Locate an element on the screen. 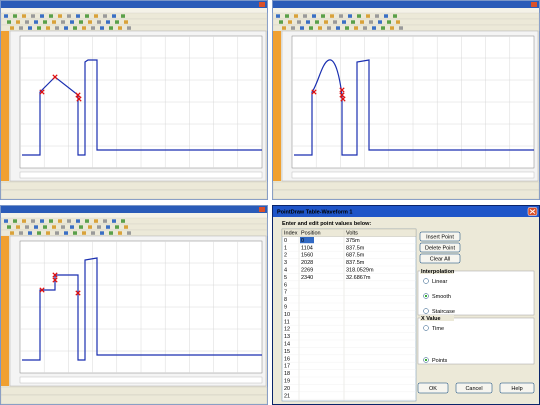  table-cell: 837.5m is located at coordinates (355, 248).